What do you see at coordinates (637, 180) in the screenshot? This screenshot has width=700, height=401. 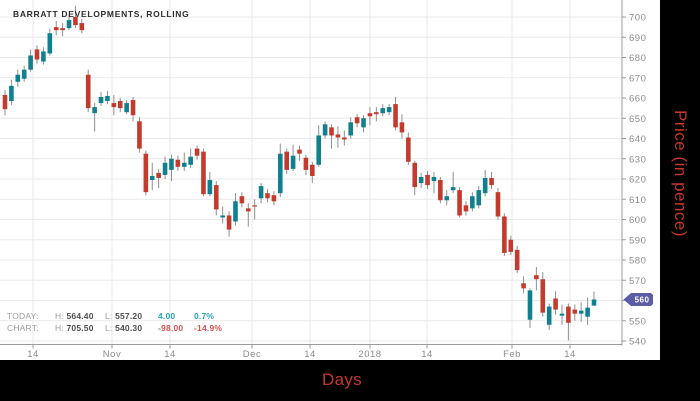 I see `y-tick-label: 620` at bounding box center [637, 180].